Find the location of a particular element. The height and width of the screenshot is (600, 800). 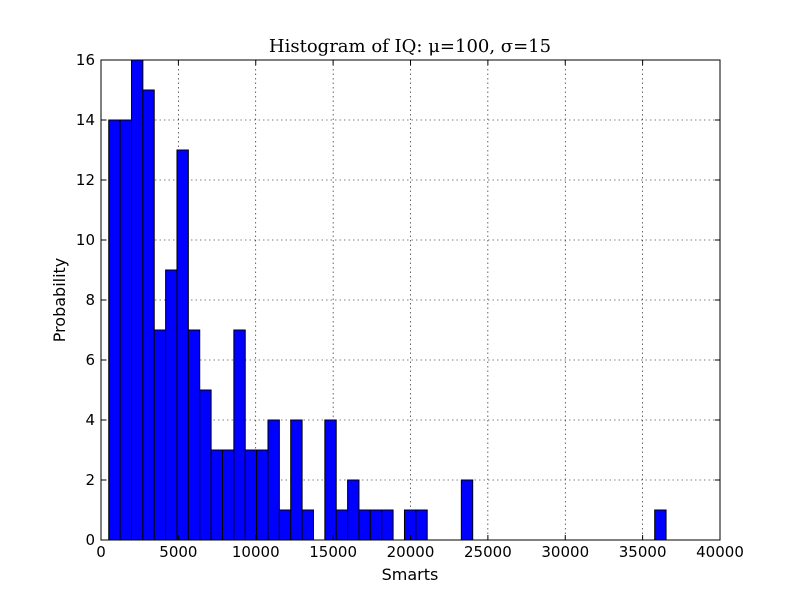

y-tick-label: 6 is located at coordinates (90, 360).